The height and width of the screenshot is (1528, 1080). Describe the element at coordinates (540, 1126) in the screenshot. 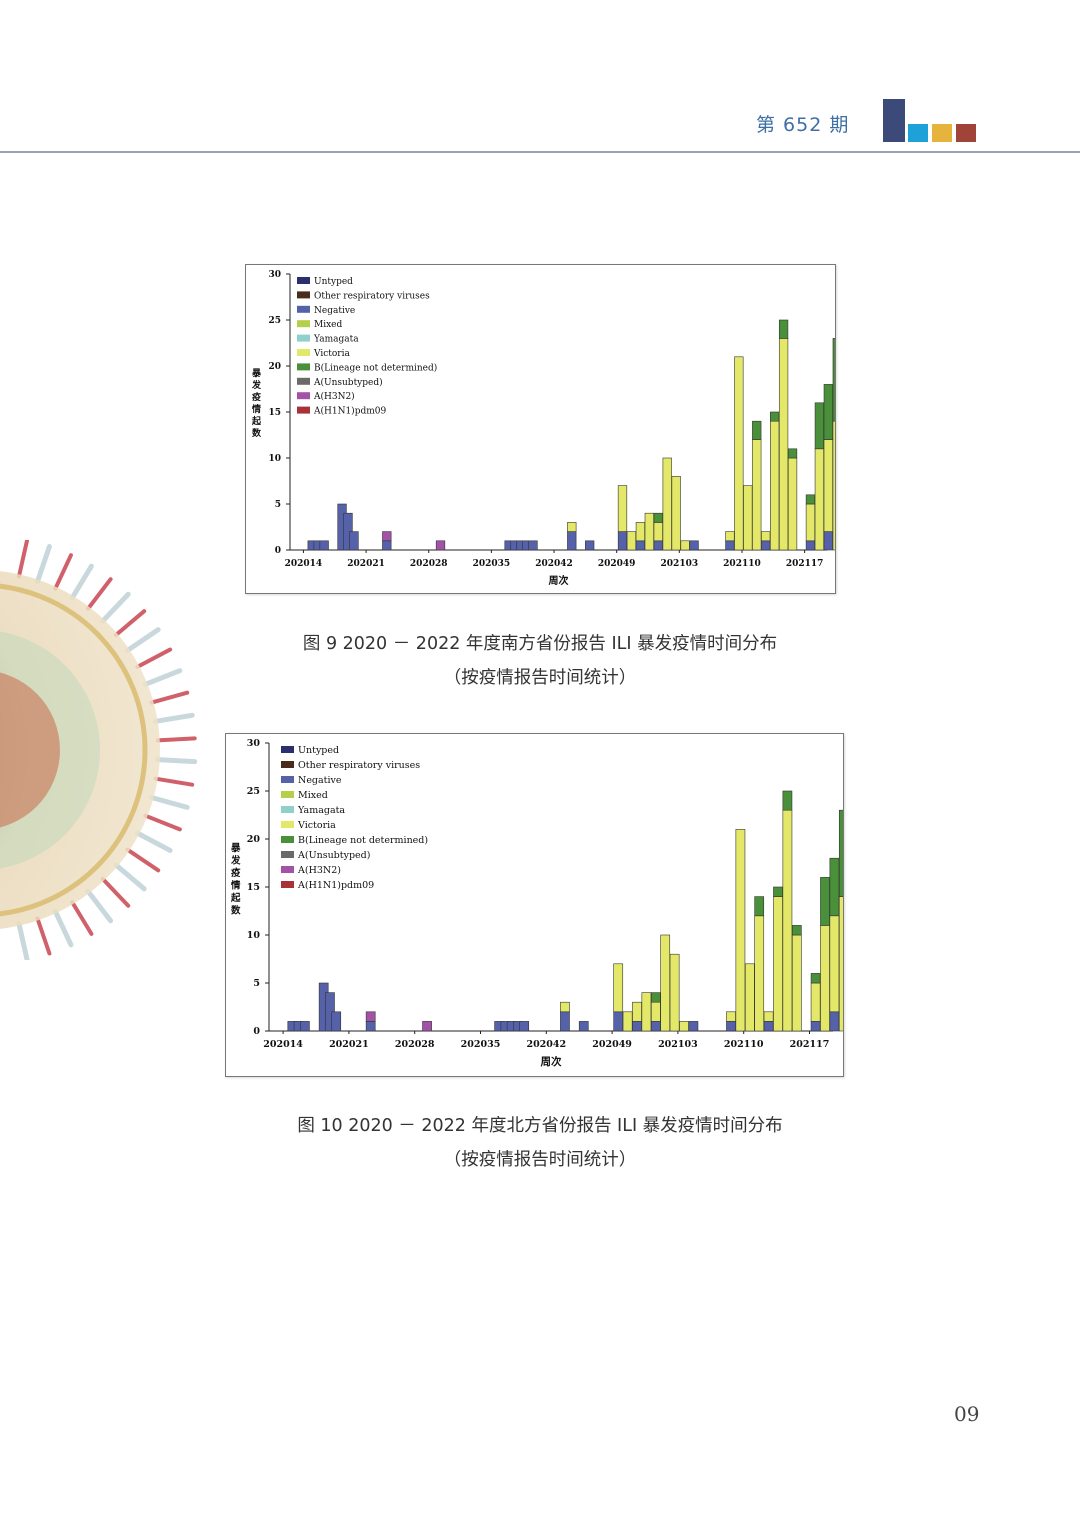

I see `figure-10-title: 图 10 2020 － 2022 年度北方省份报告 ILI 暴发疫情时间分布` at that location.